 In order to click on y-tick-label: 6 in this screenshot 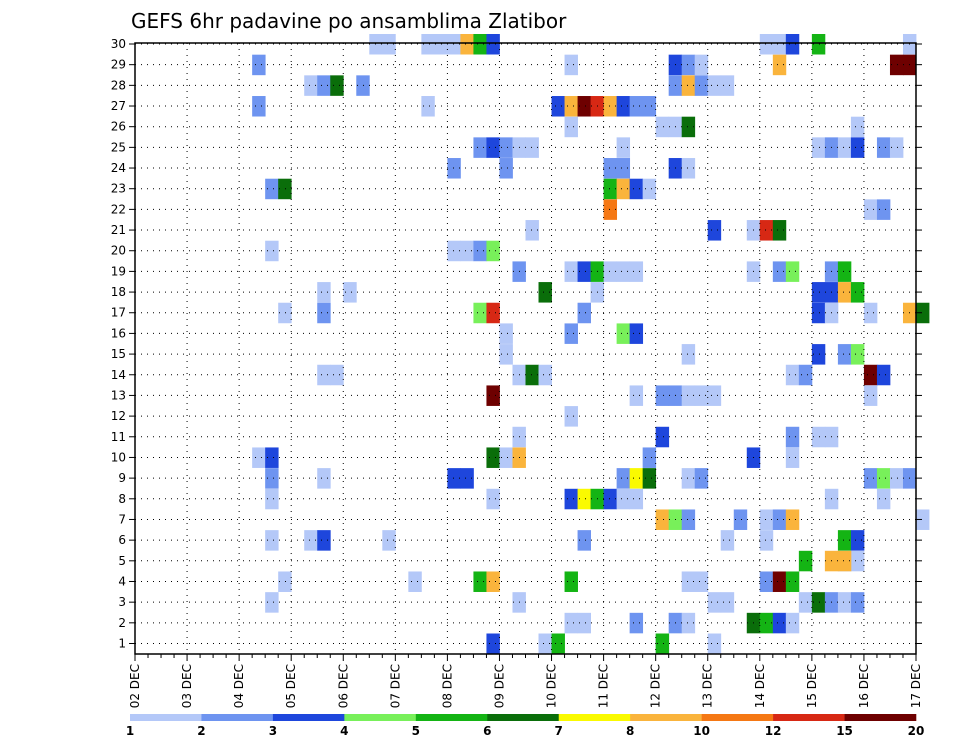, I will do `click(122, 540)`.